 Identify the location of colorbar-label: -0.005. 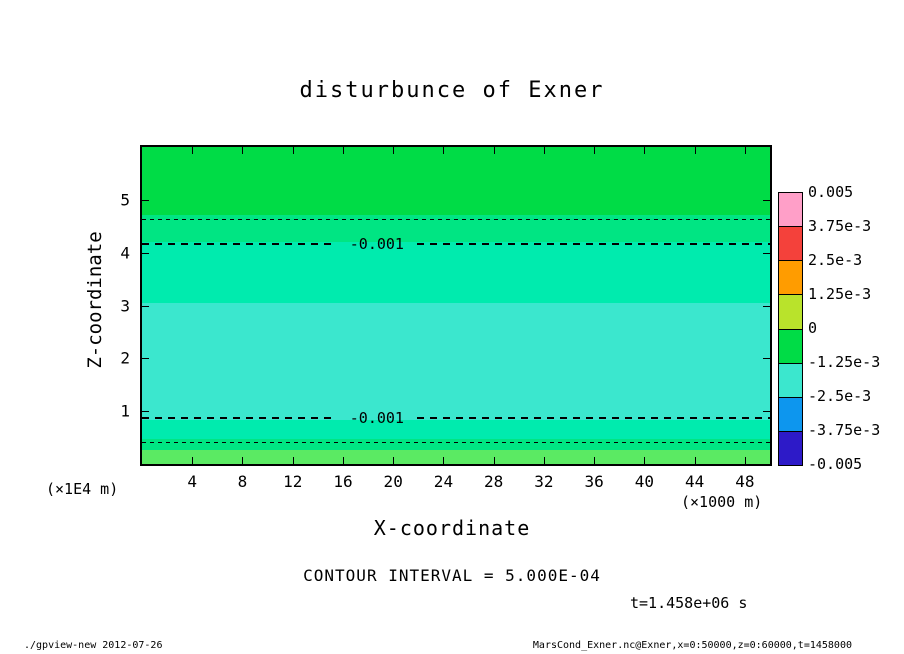
(835, 464).